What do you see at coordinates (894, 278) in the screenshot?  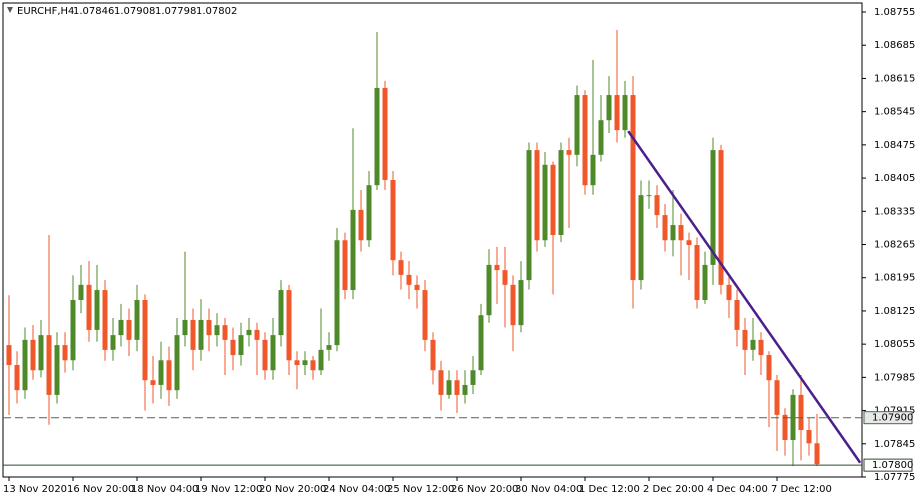 I see `y-tick-label: 1.08195` at bounding box center [894, 278].